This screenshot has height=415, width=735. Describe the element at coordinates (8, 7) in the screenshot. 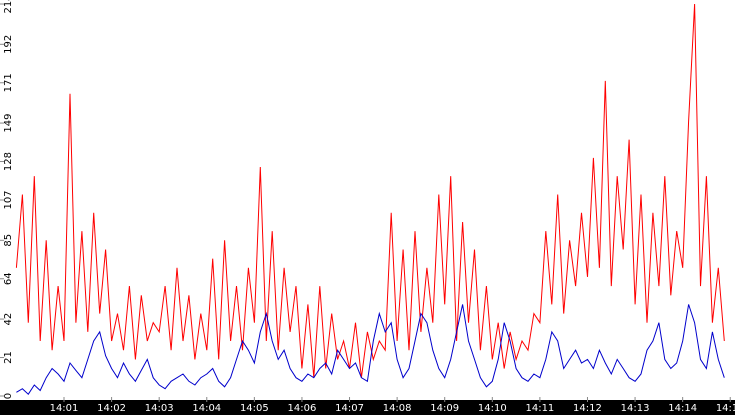

I see `y-tick-label: 214` at that location.